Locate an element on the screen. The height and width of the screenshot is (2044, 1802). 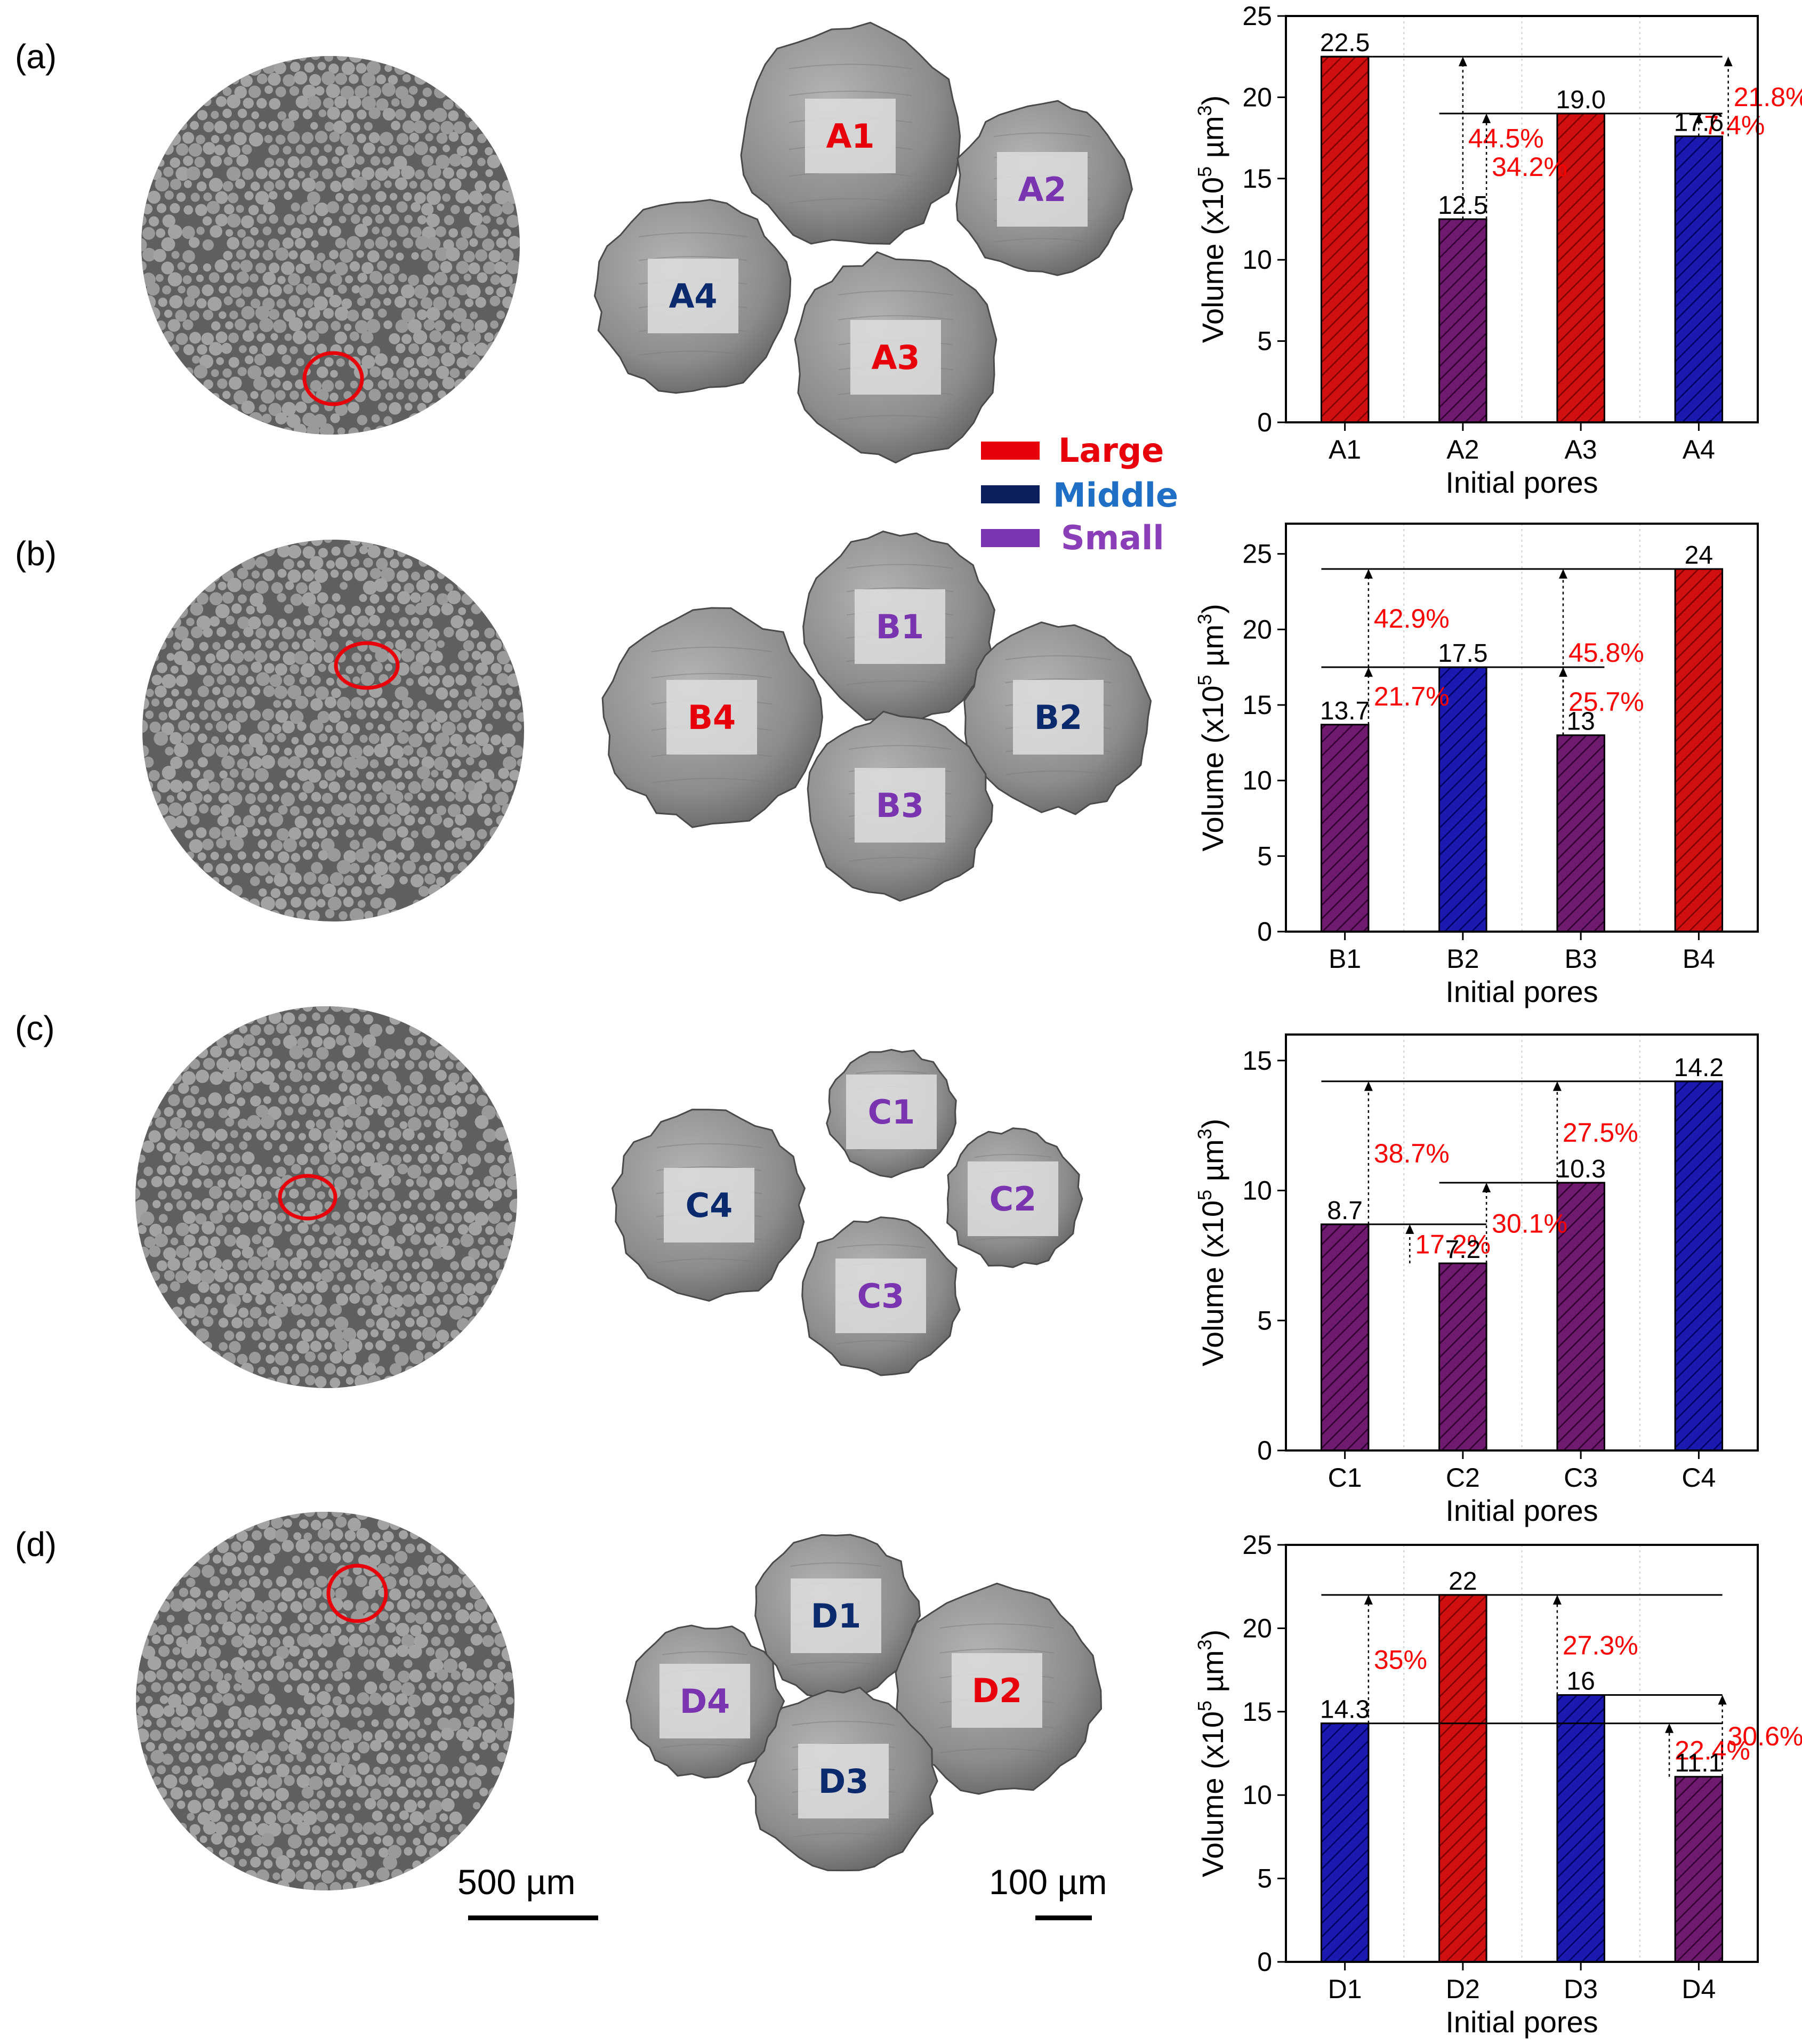
pore-label-a1: A1 is located at coordinates (850, 136).